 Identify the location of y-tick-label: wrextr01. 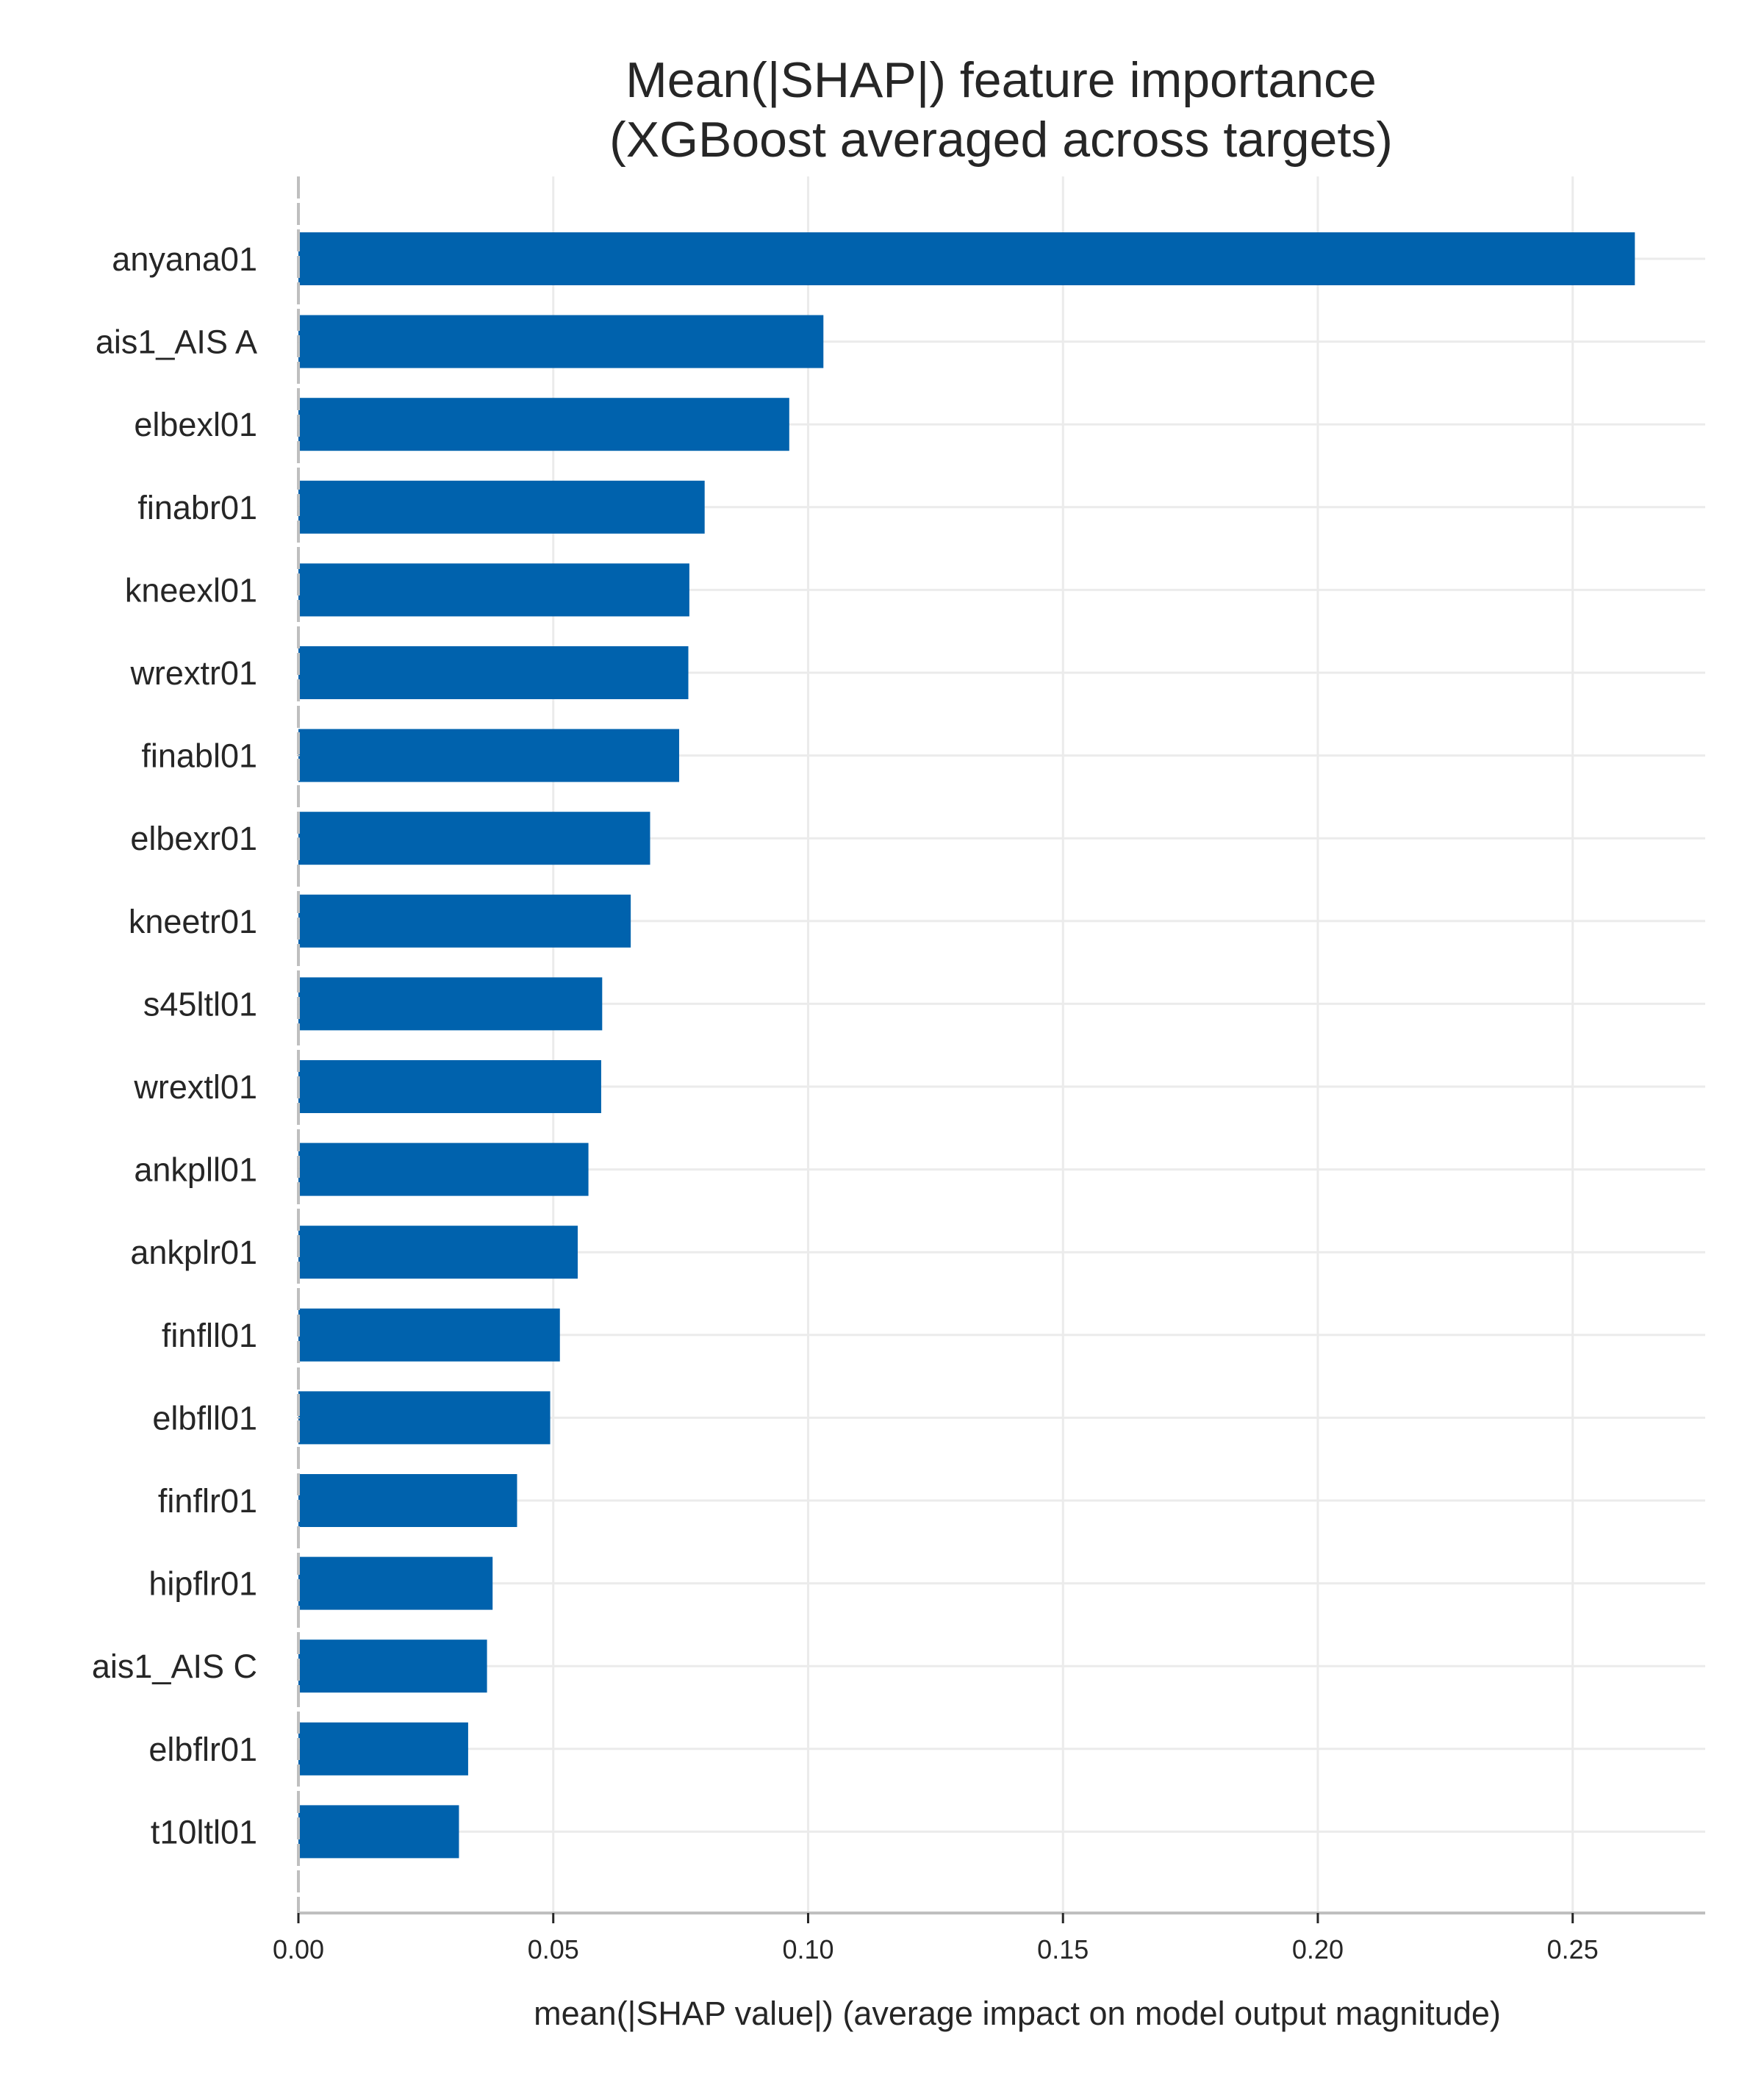
(193, 673).